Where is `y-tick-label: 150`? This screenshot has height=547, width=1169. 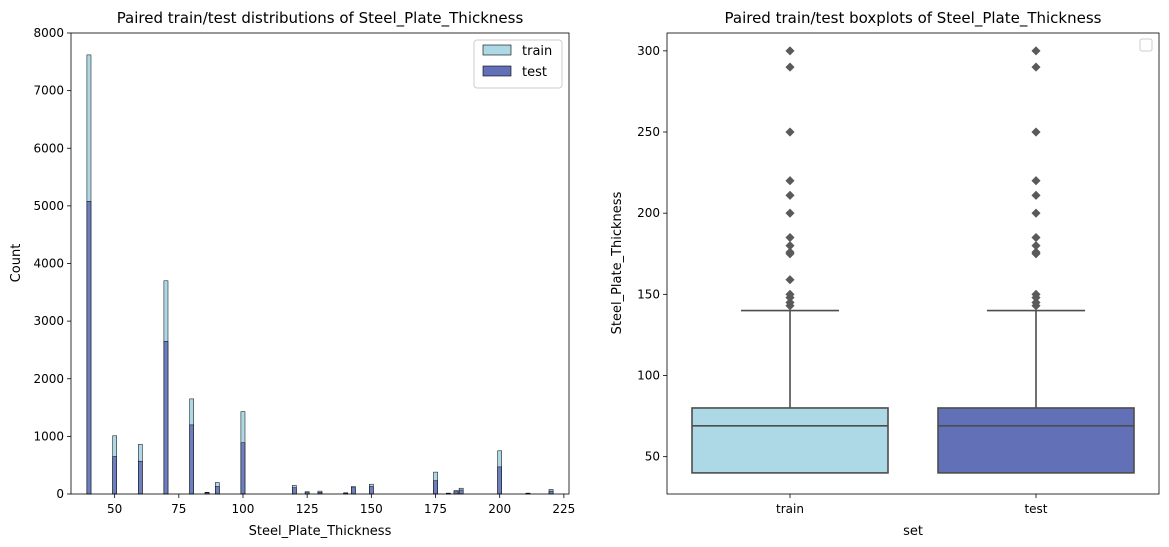 y-tick-label: 150 is located at coordinates (648, 294).